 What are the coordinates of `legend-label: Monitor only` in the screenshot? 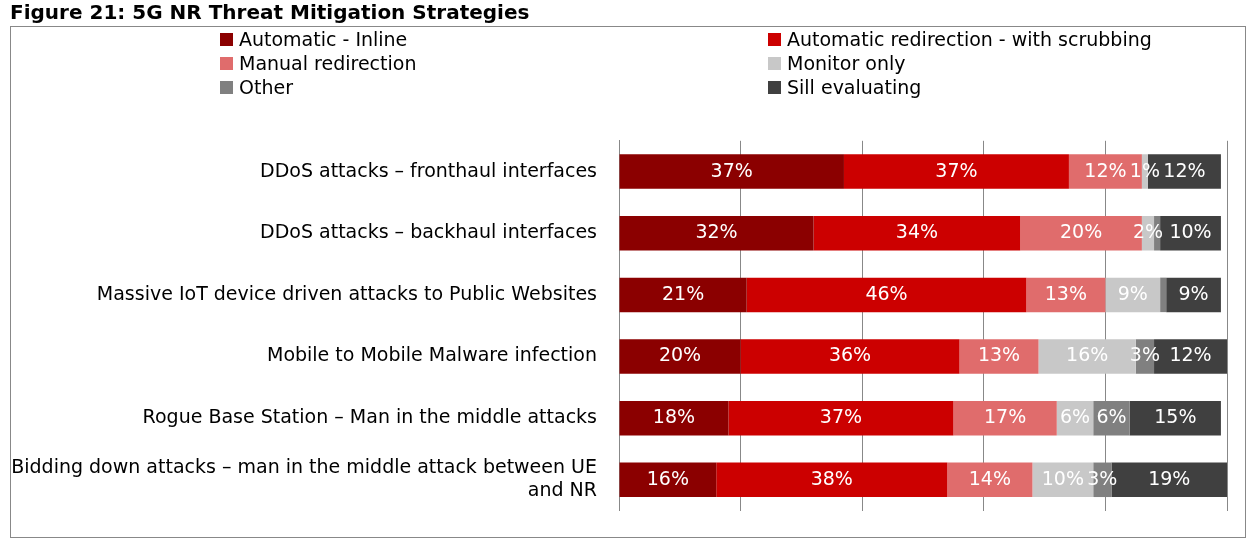 It's located at (846, 63).